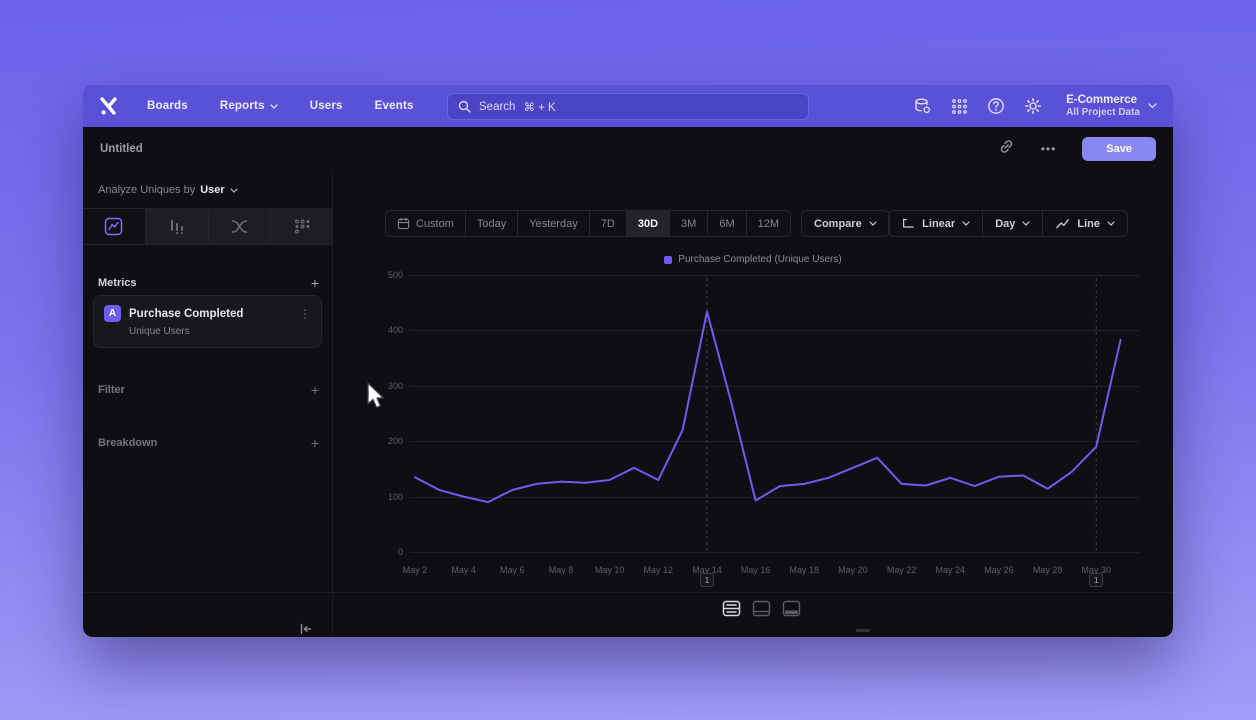 Image resolution: width=1256 pixels, height=720 pixels. I want to click on x-axis-tick: May 28, so click(1047, 570).